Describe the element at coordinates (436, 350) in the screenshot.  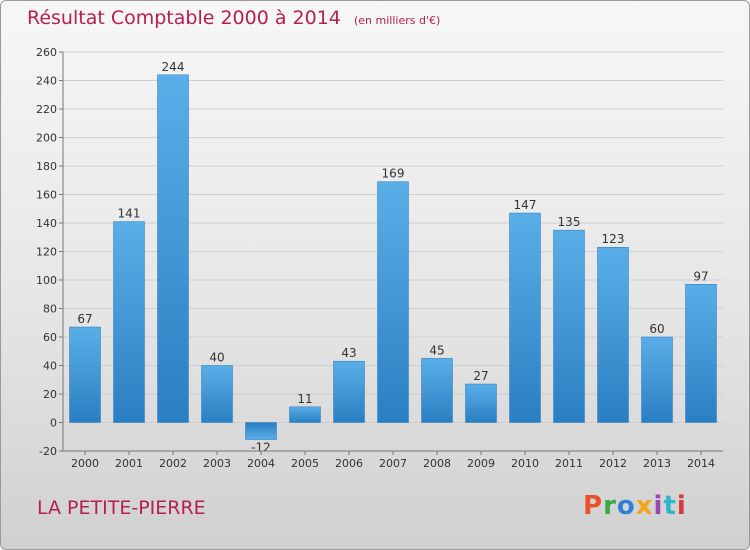
I see `value-label: 45` at that location.